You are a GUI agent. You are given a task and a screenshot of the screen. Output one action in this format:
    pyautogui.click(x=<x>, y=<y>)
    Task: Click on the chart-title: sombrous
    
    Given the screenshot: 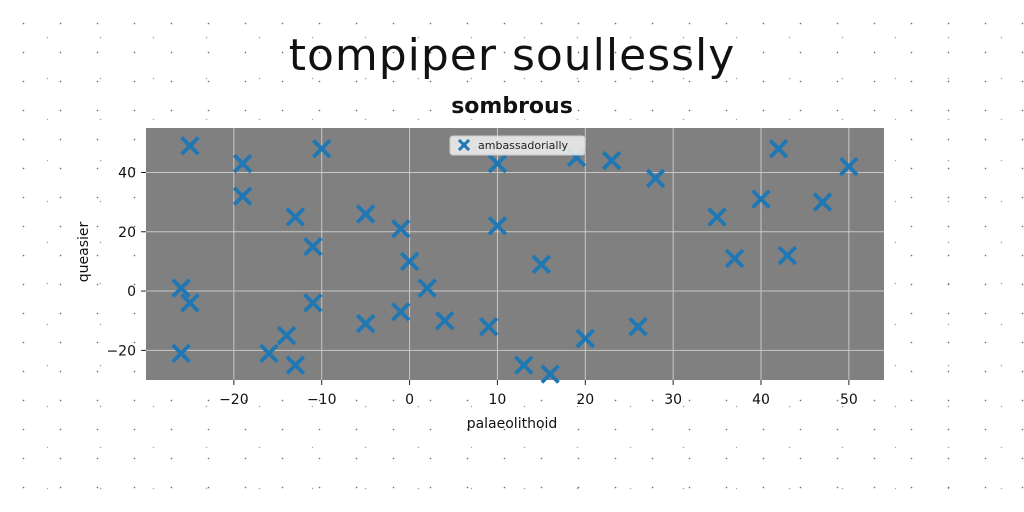 What is the action you would take?
    pyautogui.click(x=512, y=106)
    